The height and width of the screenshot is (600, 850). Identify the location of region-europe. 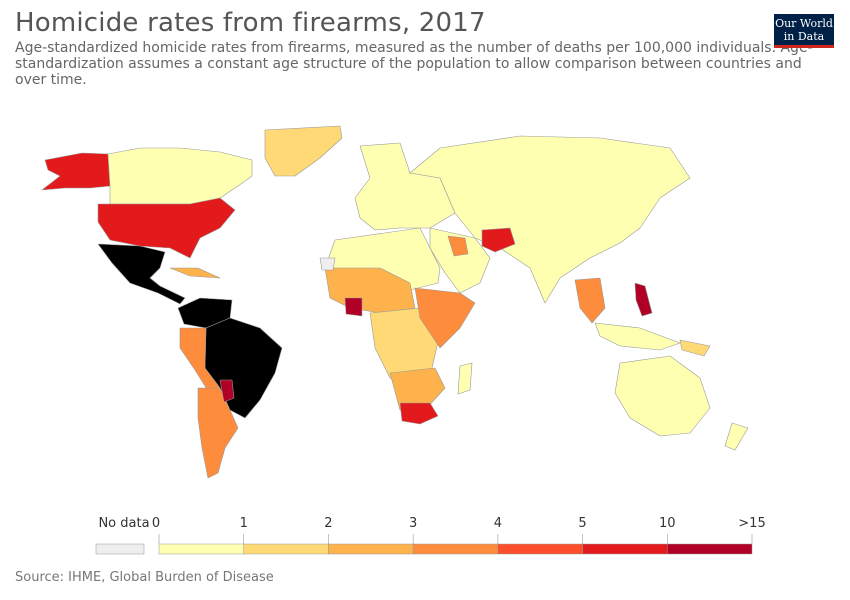
(405, 186).